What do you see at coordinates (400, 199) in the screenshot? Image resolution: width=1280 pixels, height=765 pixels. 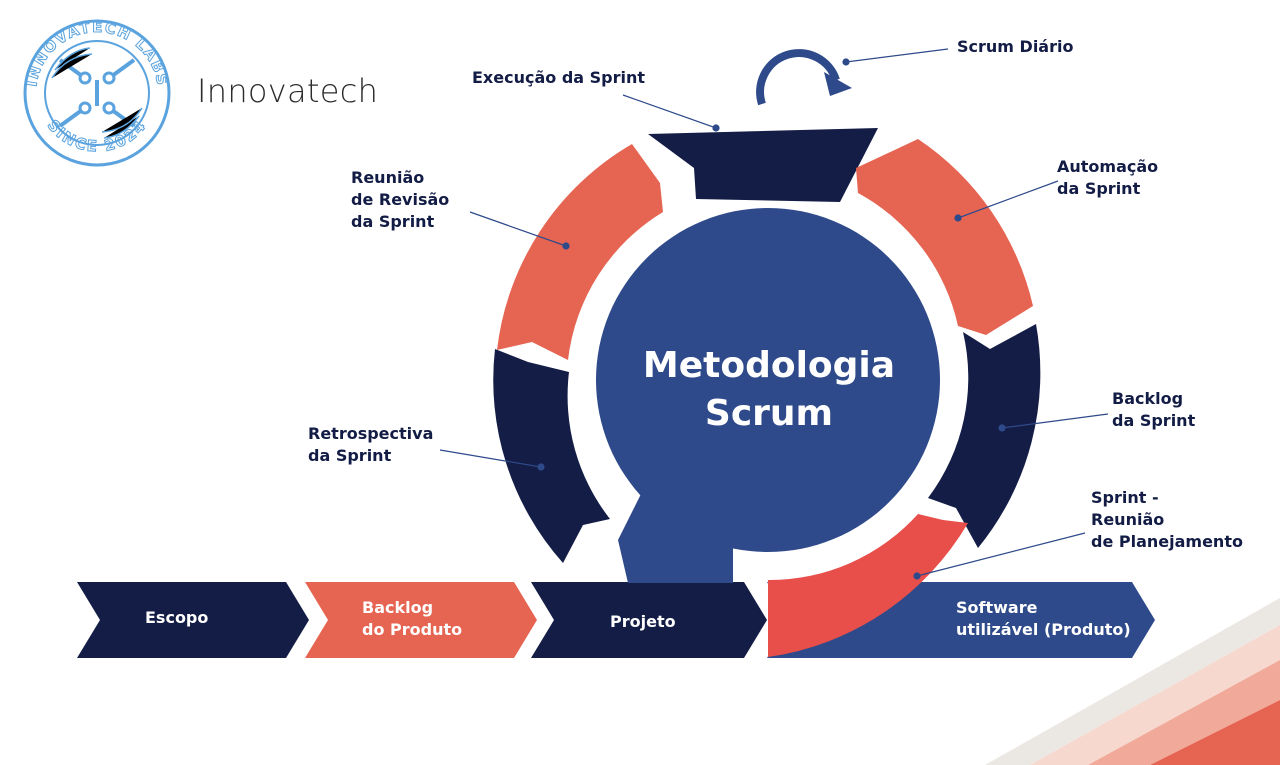 I see `label-revisao-sprint: Reunião de Revisão da Sprint` at bounding box center [400, 199].